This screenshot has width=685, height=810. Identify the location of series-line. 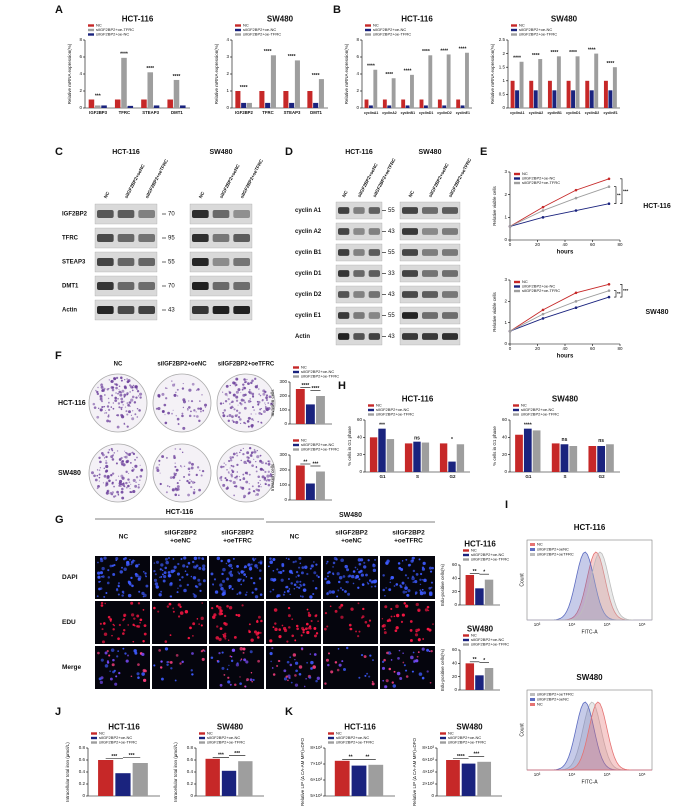
(559, 206).